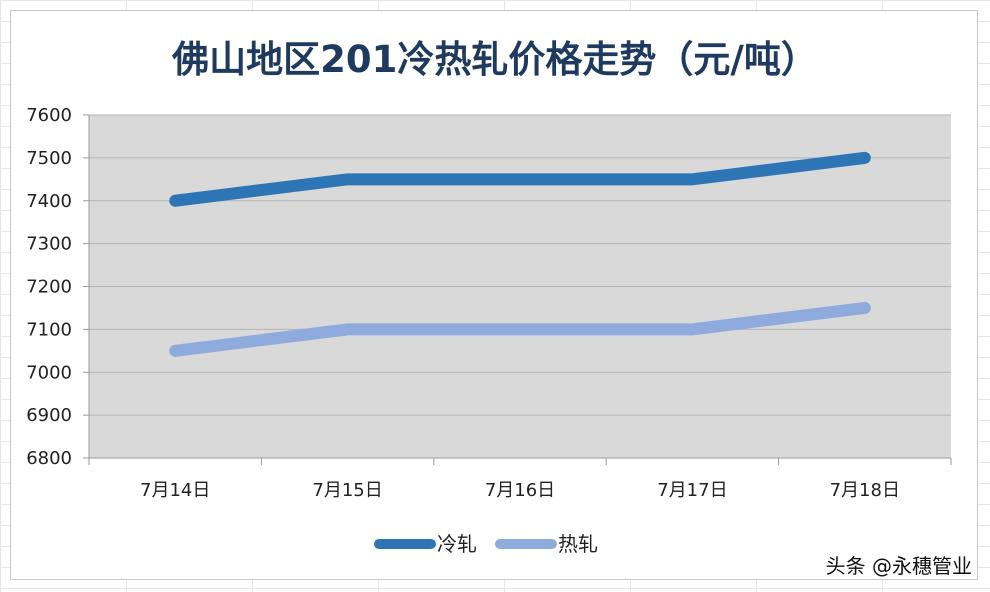 The image size is (990, 592). What do you see at coordinates (49, 329) in the screenshot?
I see `y-tick-label: 7100` at bounding box center [49, 329].